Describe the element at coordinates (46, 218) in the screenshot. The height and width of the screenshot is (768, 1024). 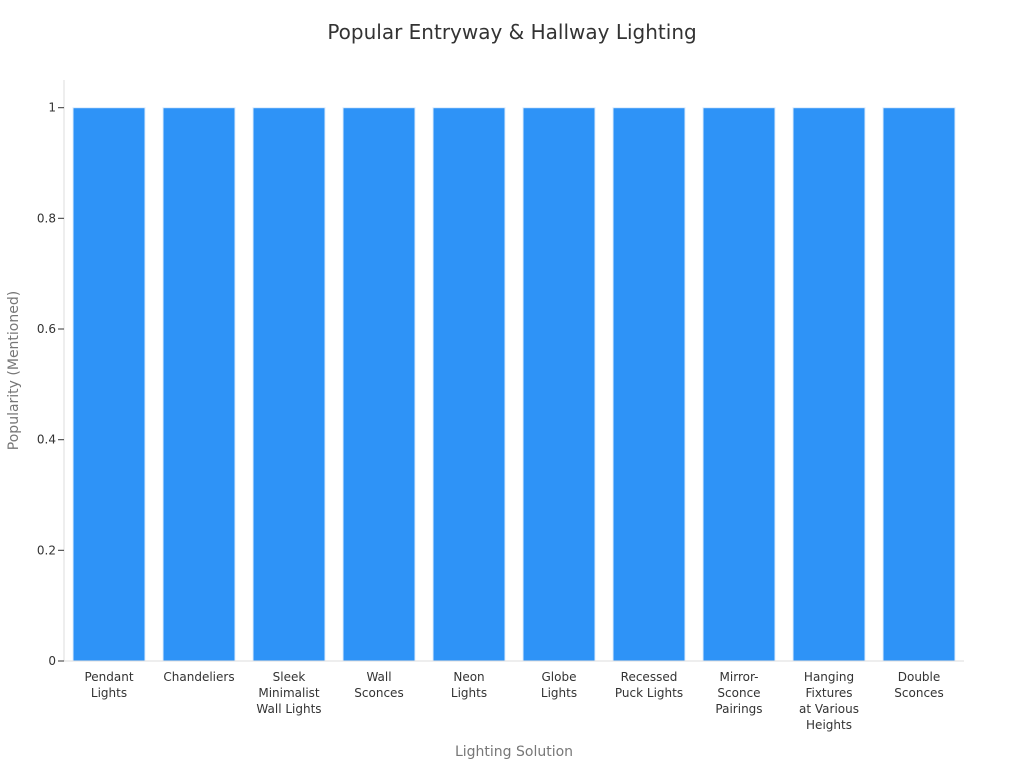
I see `y-tick-label: 0.8` at that location.